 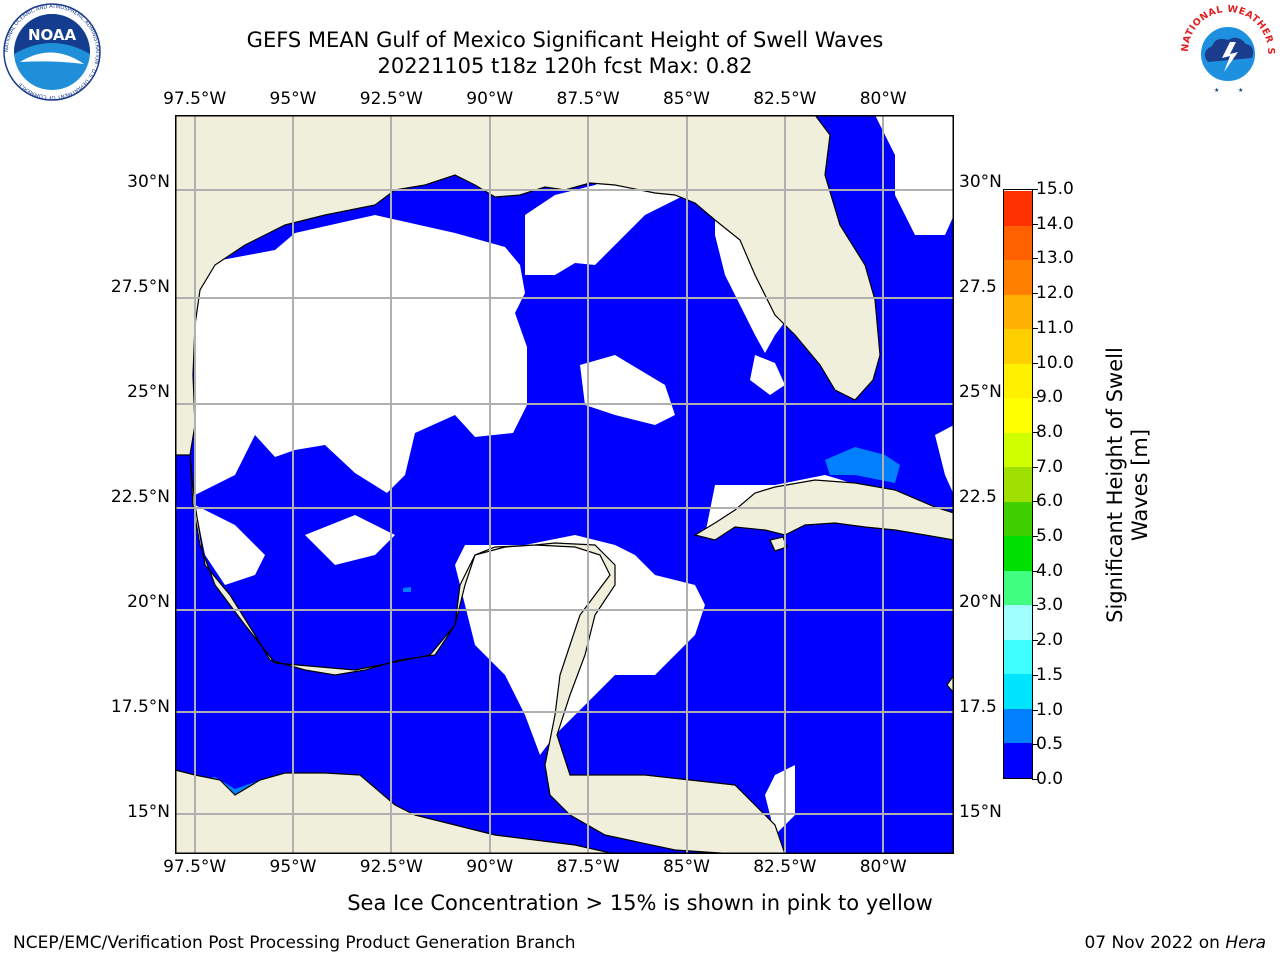 I want to click on lon-tick-bottom: 87.5°W, so click(x=588, y=867).